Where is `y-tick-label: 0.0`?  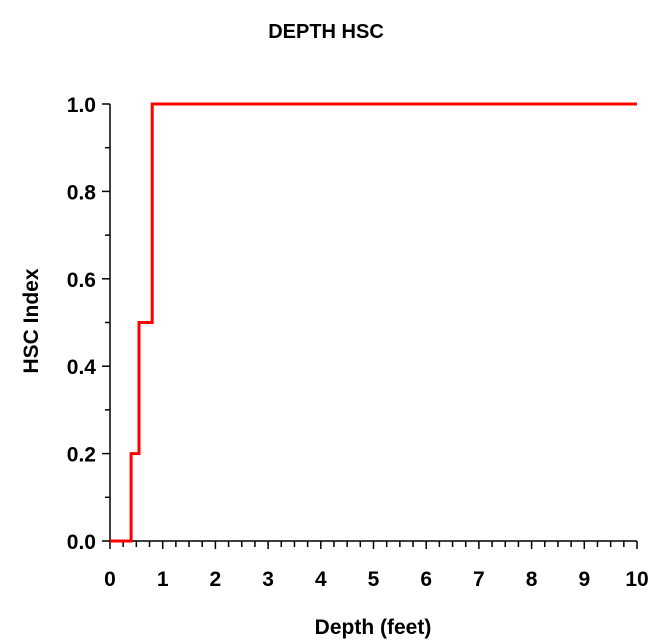
y-tick-label: 0.0 is located at coordinates (81, 542).